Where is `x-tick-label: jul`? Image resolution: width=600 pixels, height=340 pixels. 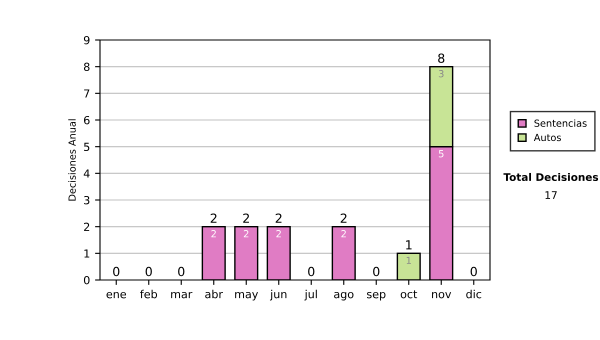
x-tick-label: jul is located at coordinates (310, 295).